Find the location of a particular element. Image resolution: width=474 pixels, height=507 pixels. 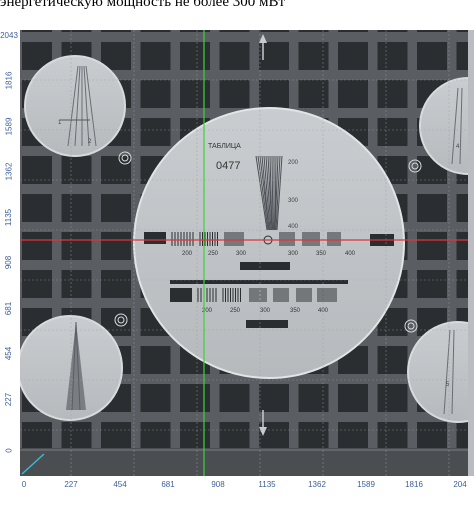

top-center-arrow is located at coordinates (263, 47).